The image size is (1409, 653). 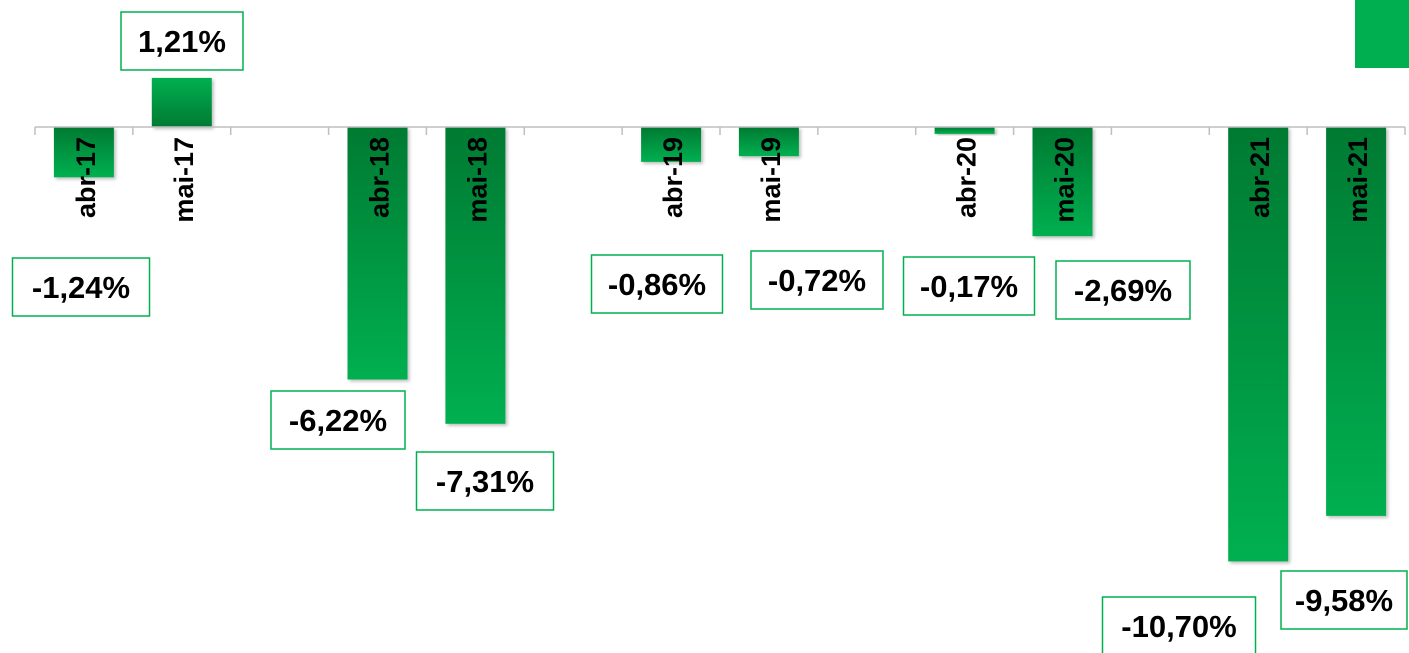 I want to click on x-tick-label-abr-19: abr-19, so click(x=673, y=177).